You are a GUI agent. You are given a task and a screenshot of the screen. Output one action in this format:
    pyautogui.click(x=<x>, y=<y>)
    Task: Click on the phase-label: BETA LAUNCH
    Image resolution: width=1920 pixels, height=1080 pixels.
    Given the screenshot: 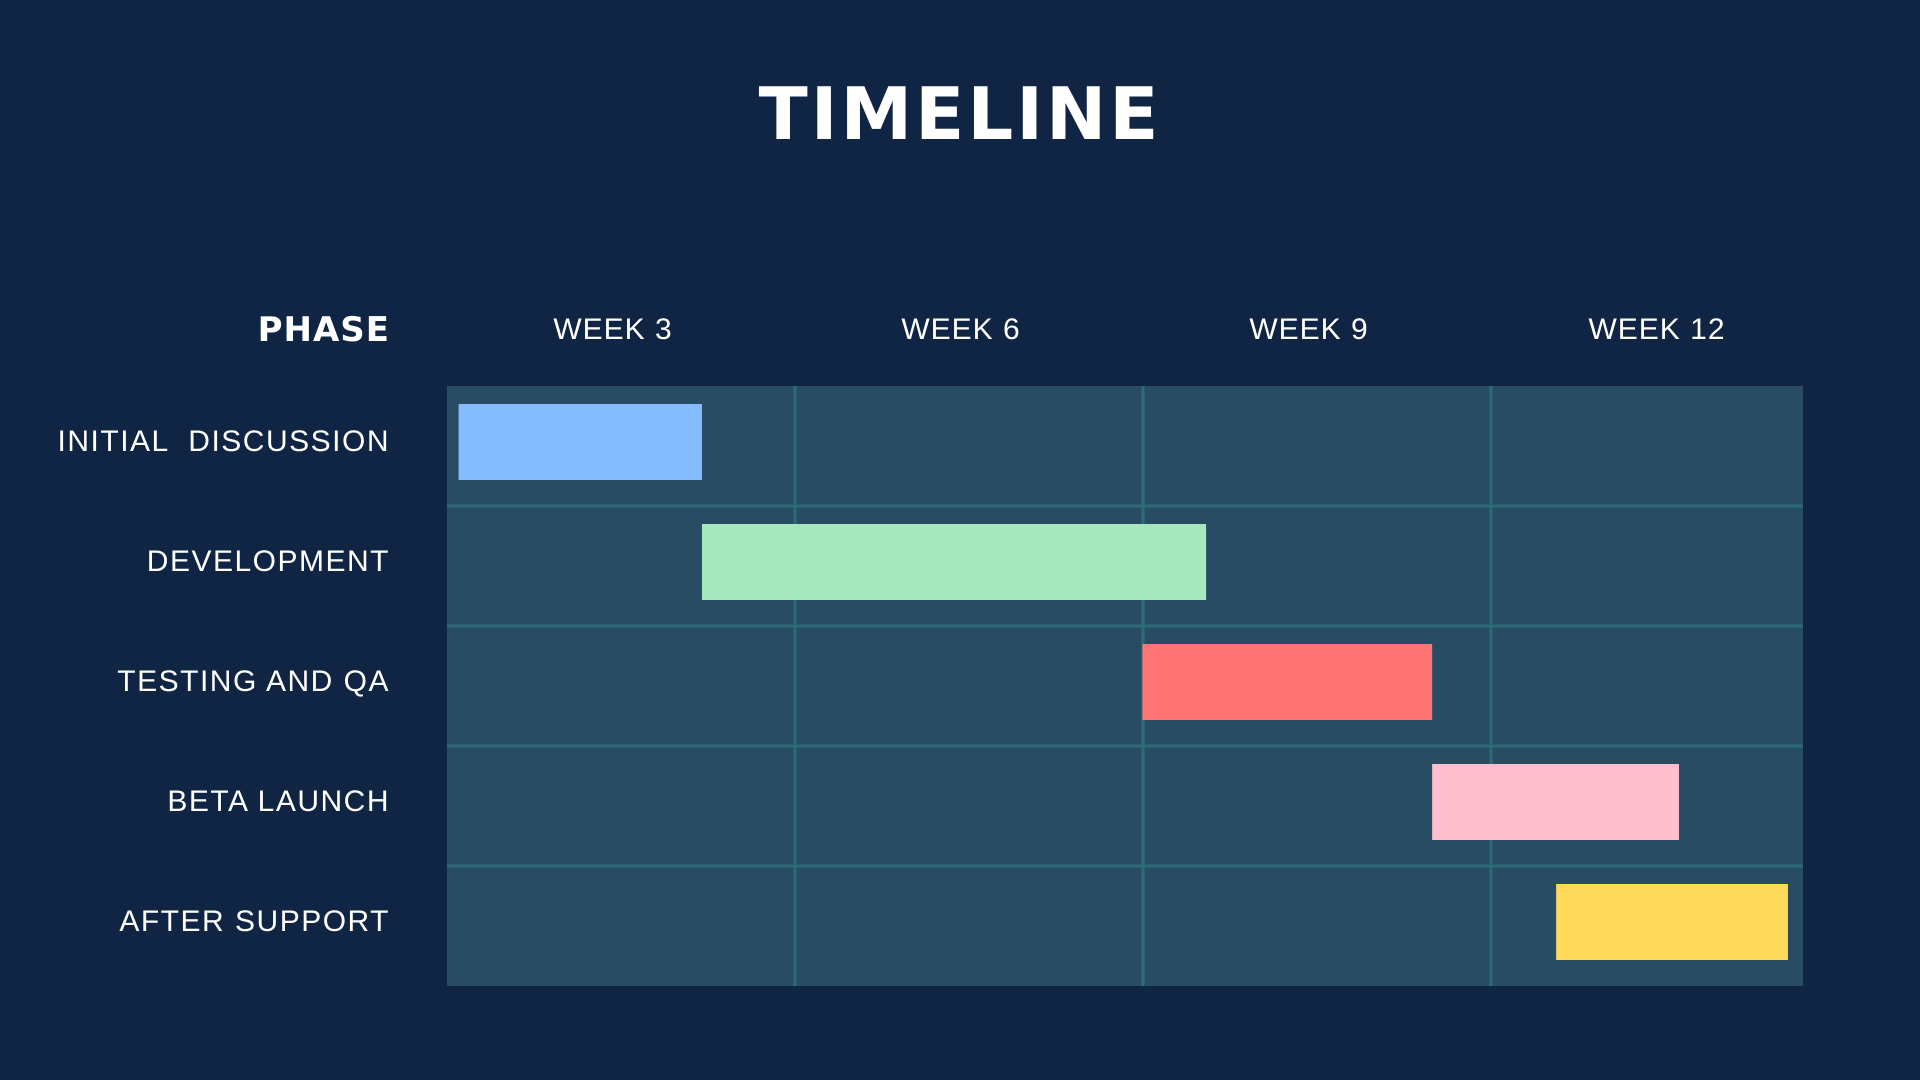 What is the action you would take?
    pyautogui.click(x=278, y=801)
    